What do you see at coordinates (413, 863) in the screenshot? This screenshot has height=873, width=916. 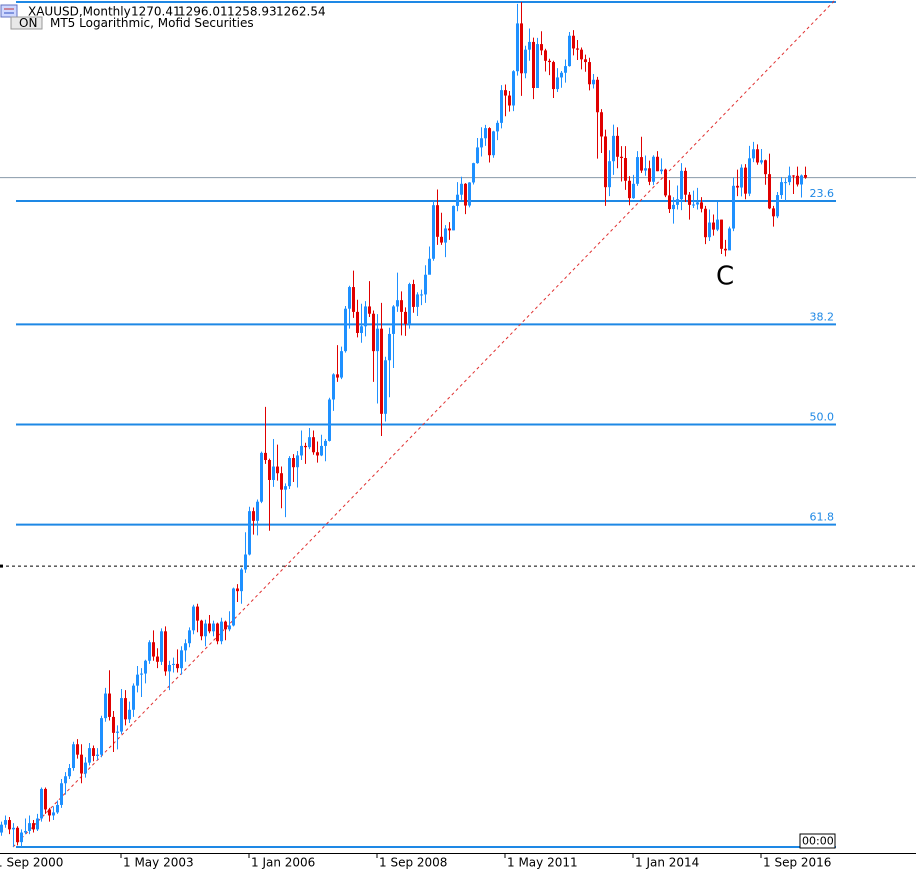 I see `x-tick-label: 1 Sep 2008` at bounding box center [413, 863].